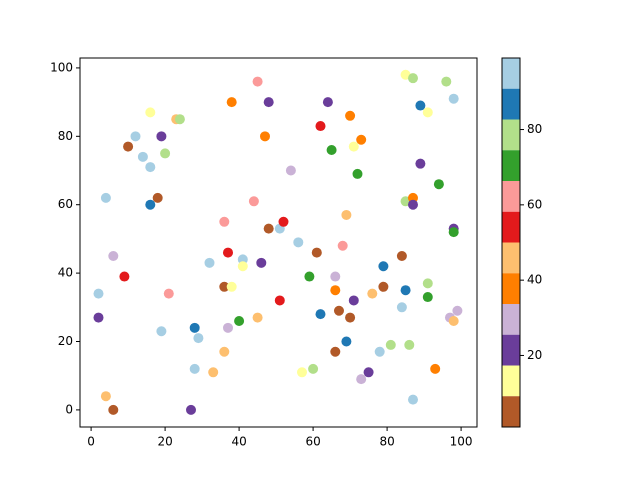 This screenshot has width=640, height=484. What do you see at coordinates (91, 442) in the screenshot?
I see `x-tick-label: 0` at bounding box center [91, 442].